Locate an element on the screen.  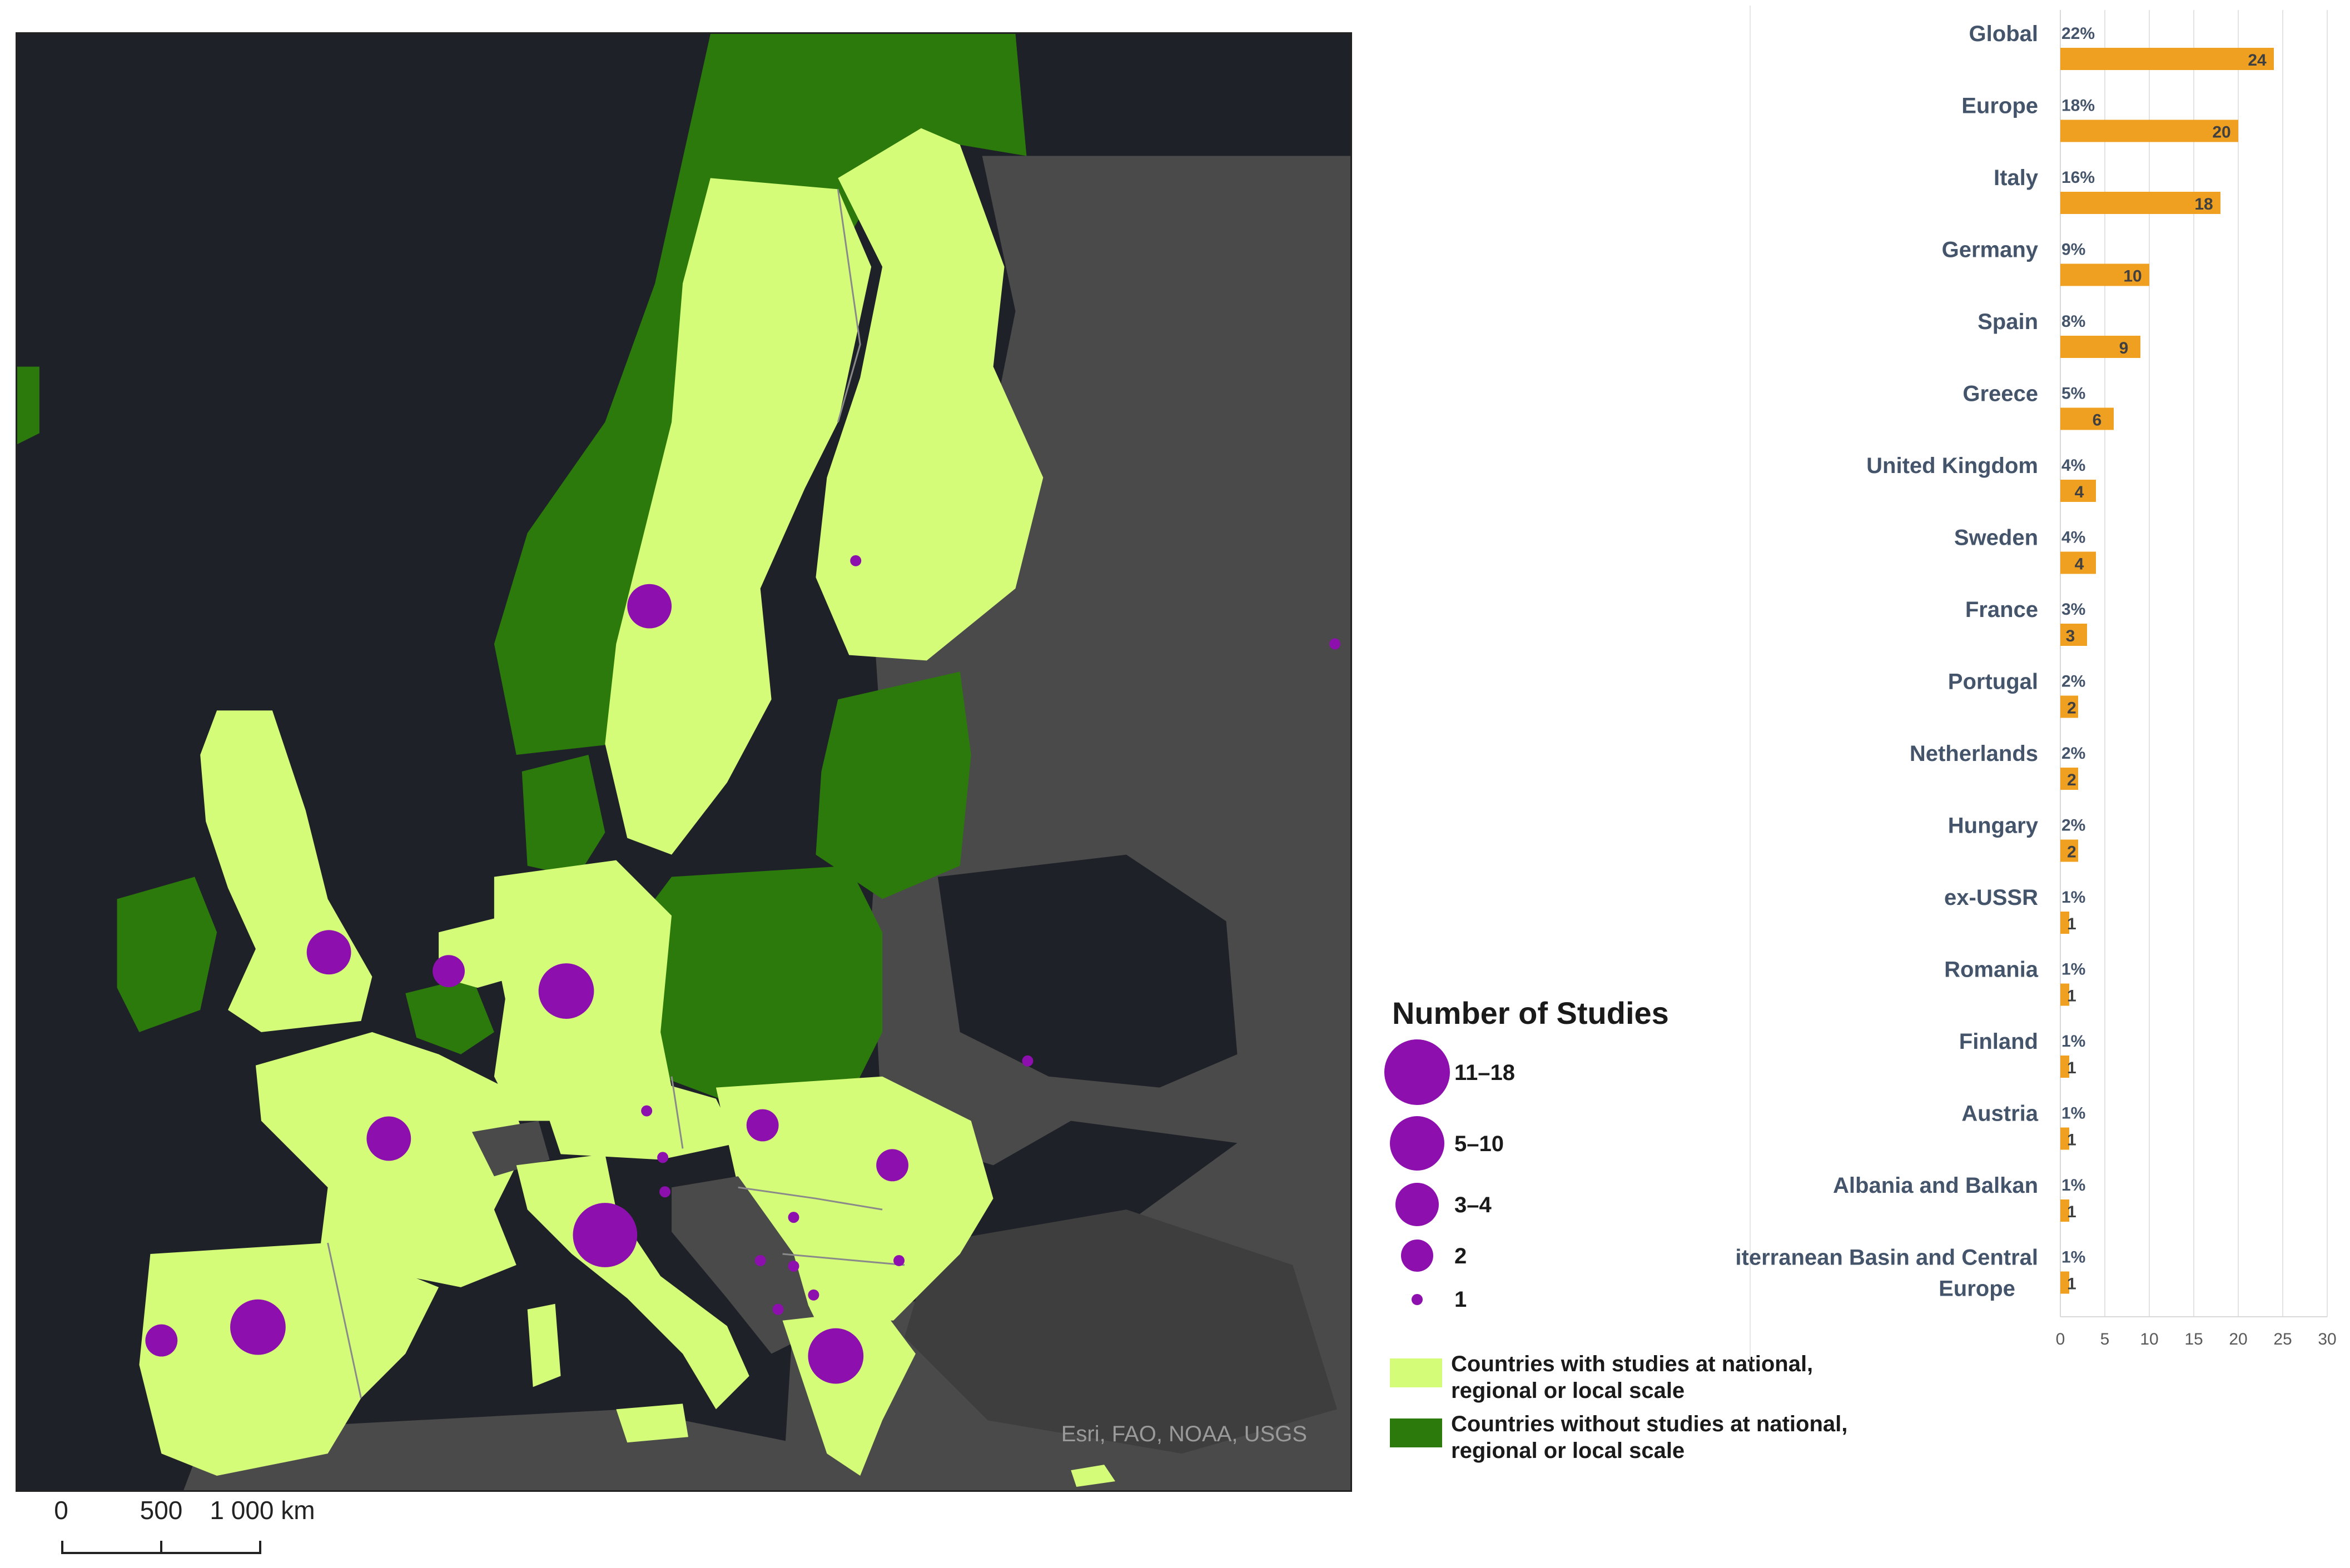
italy is located at coordinates (632, 1282).